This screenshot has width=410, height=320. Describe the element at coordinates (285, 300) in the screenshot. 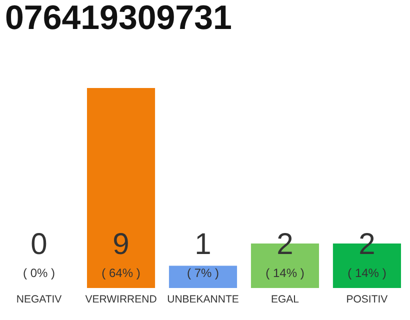

I see `x-tick-label: EGAL` at that location.